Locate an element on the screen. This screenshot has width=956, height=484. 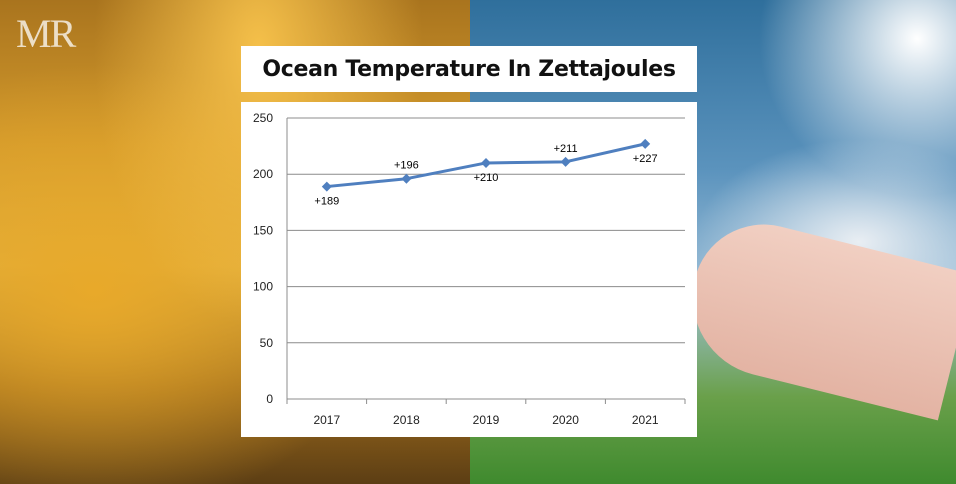
y-tick-label: 250 is located at coordinates (263, 118).